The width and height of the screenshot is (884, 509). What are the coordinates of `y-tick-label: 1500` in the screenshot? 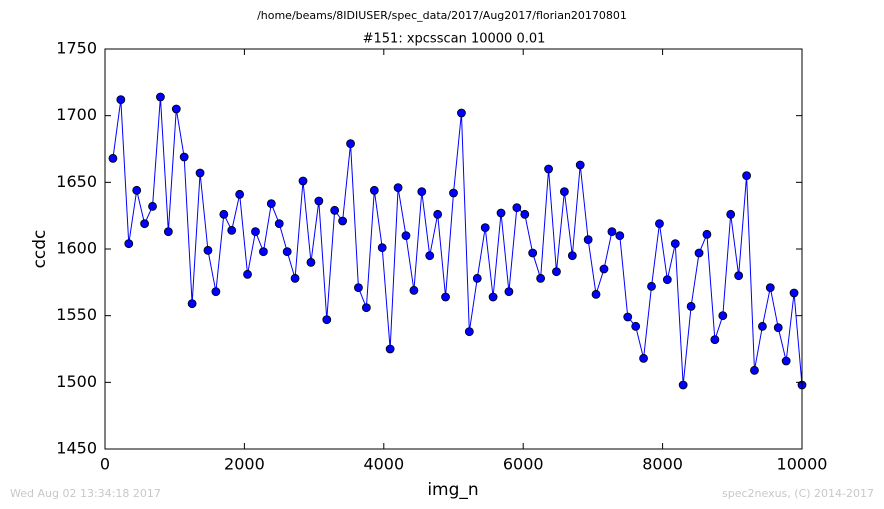 It's located at (76, 381).